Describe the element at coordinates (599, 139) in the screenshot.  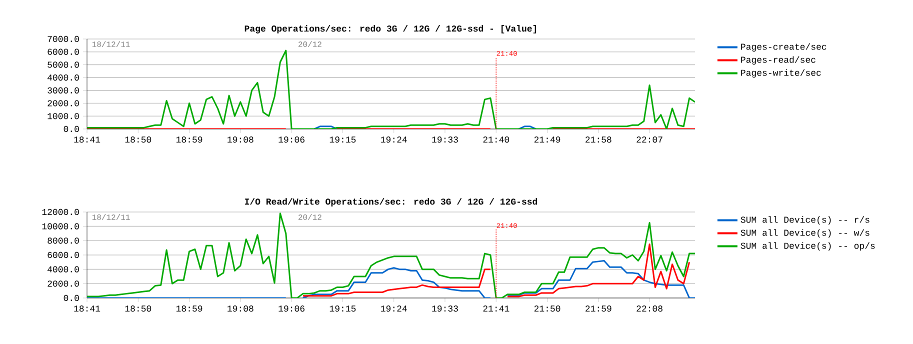
I see `x-tick-label: 21:58` at that location.